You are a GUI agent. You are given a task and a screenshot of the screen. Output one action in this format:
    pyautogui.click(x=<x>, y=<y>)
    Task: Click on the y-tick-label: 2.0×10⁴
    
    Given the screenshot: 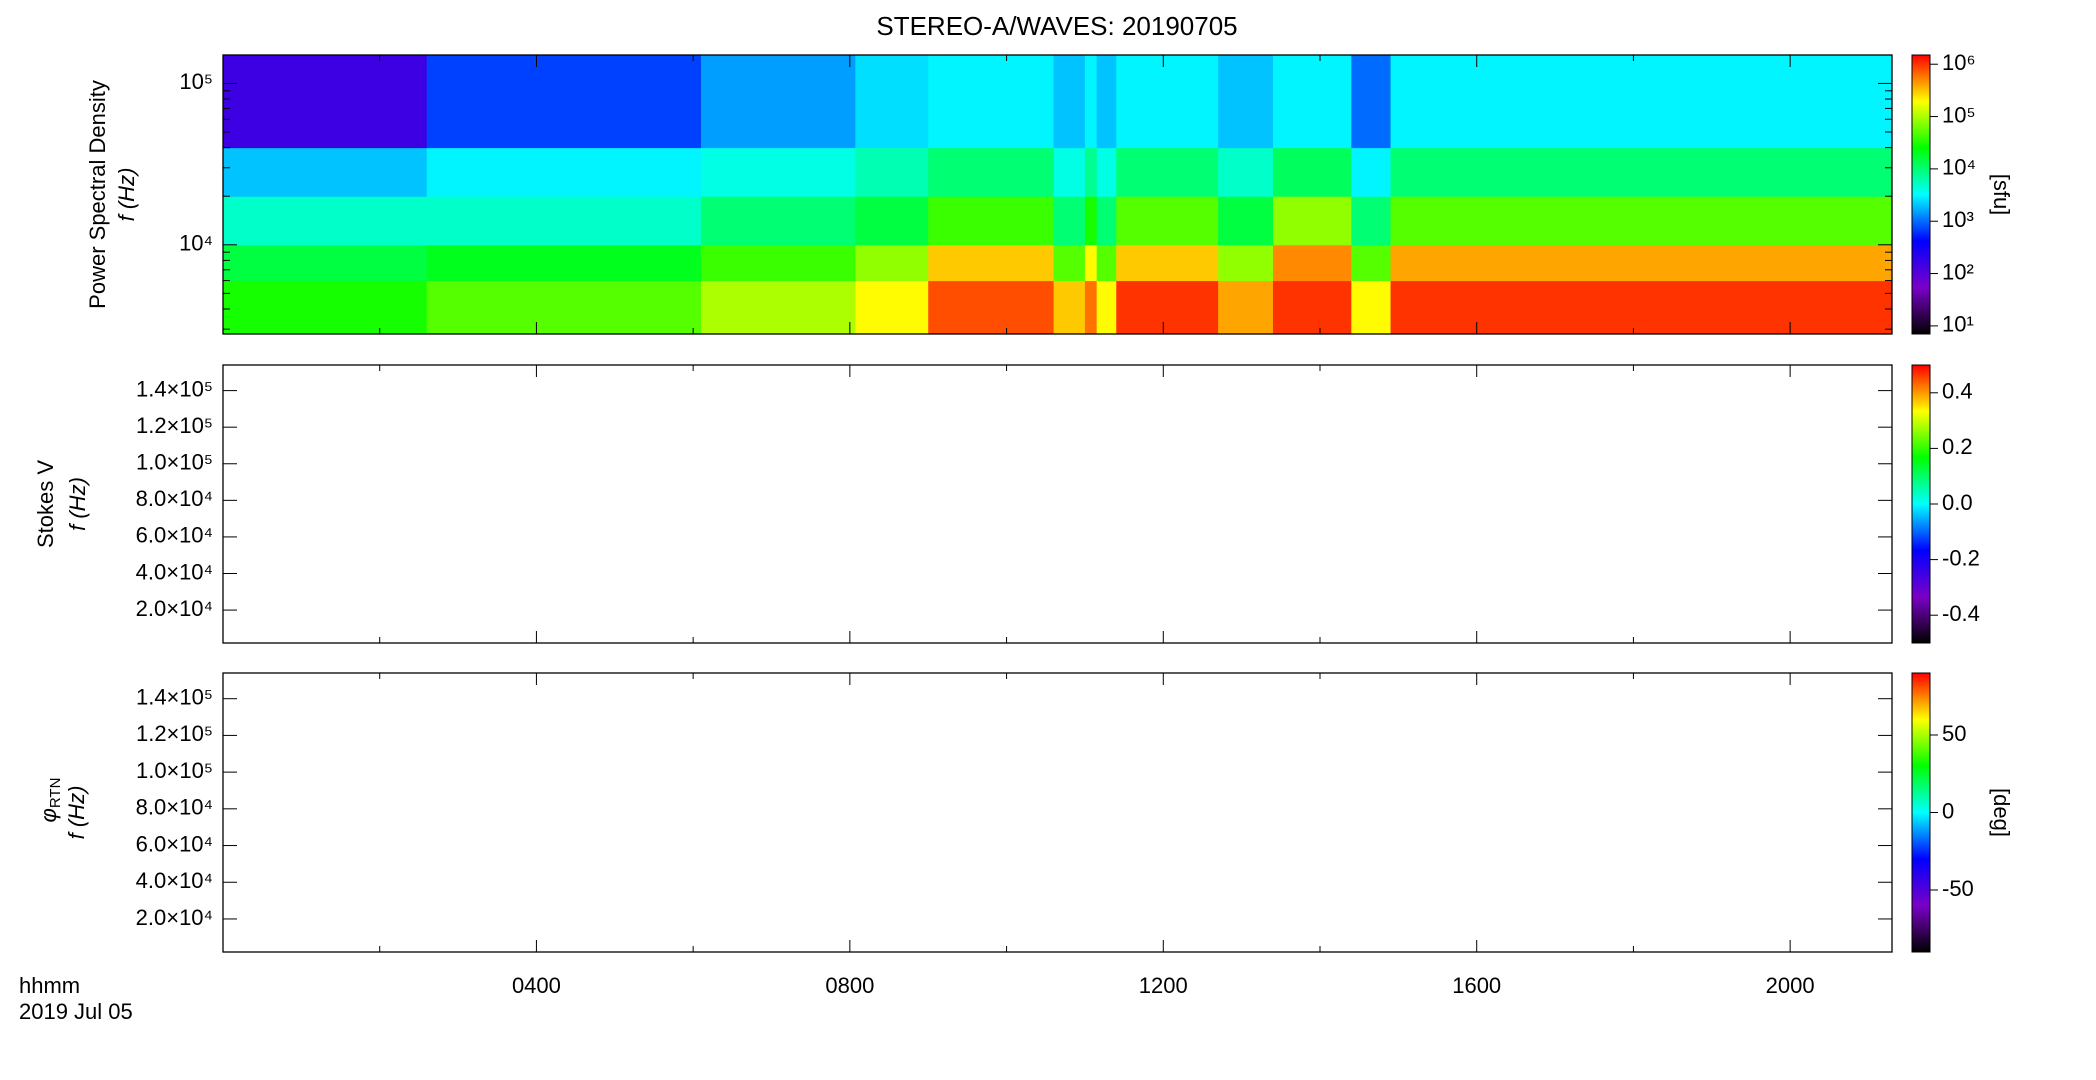 What is the action you would take?
    pyautogui.click(x=174, y=608)
    